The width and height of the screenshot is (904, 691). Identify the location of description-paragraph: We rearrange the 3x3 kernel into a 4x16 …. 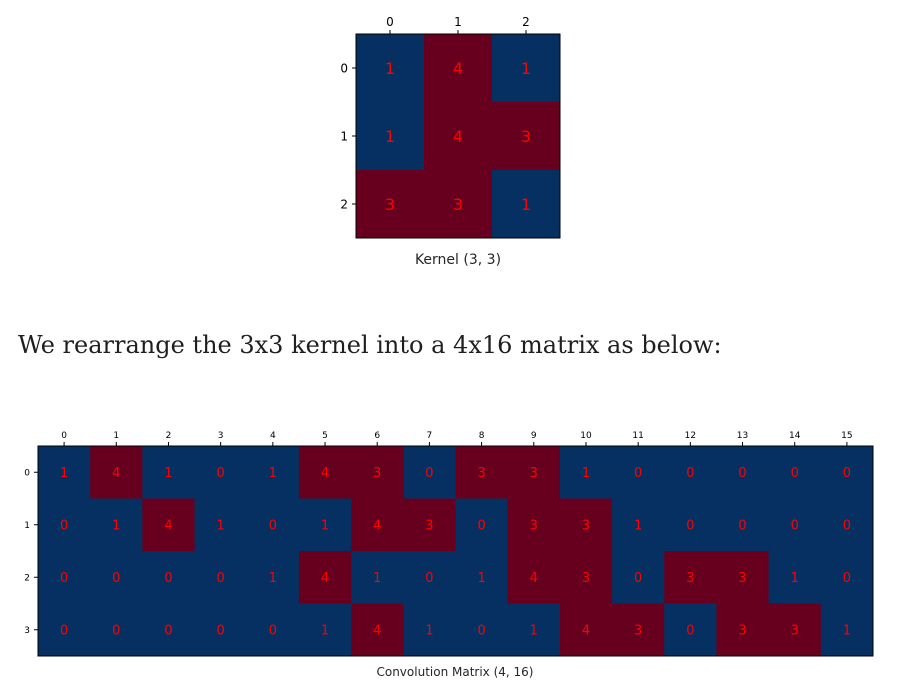
(370, 345).